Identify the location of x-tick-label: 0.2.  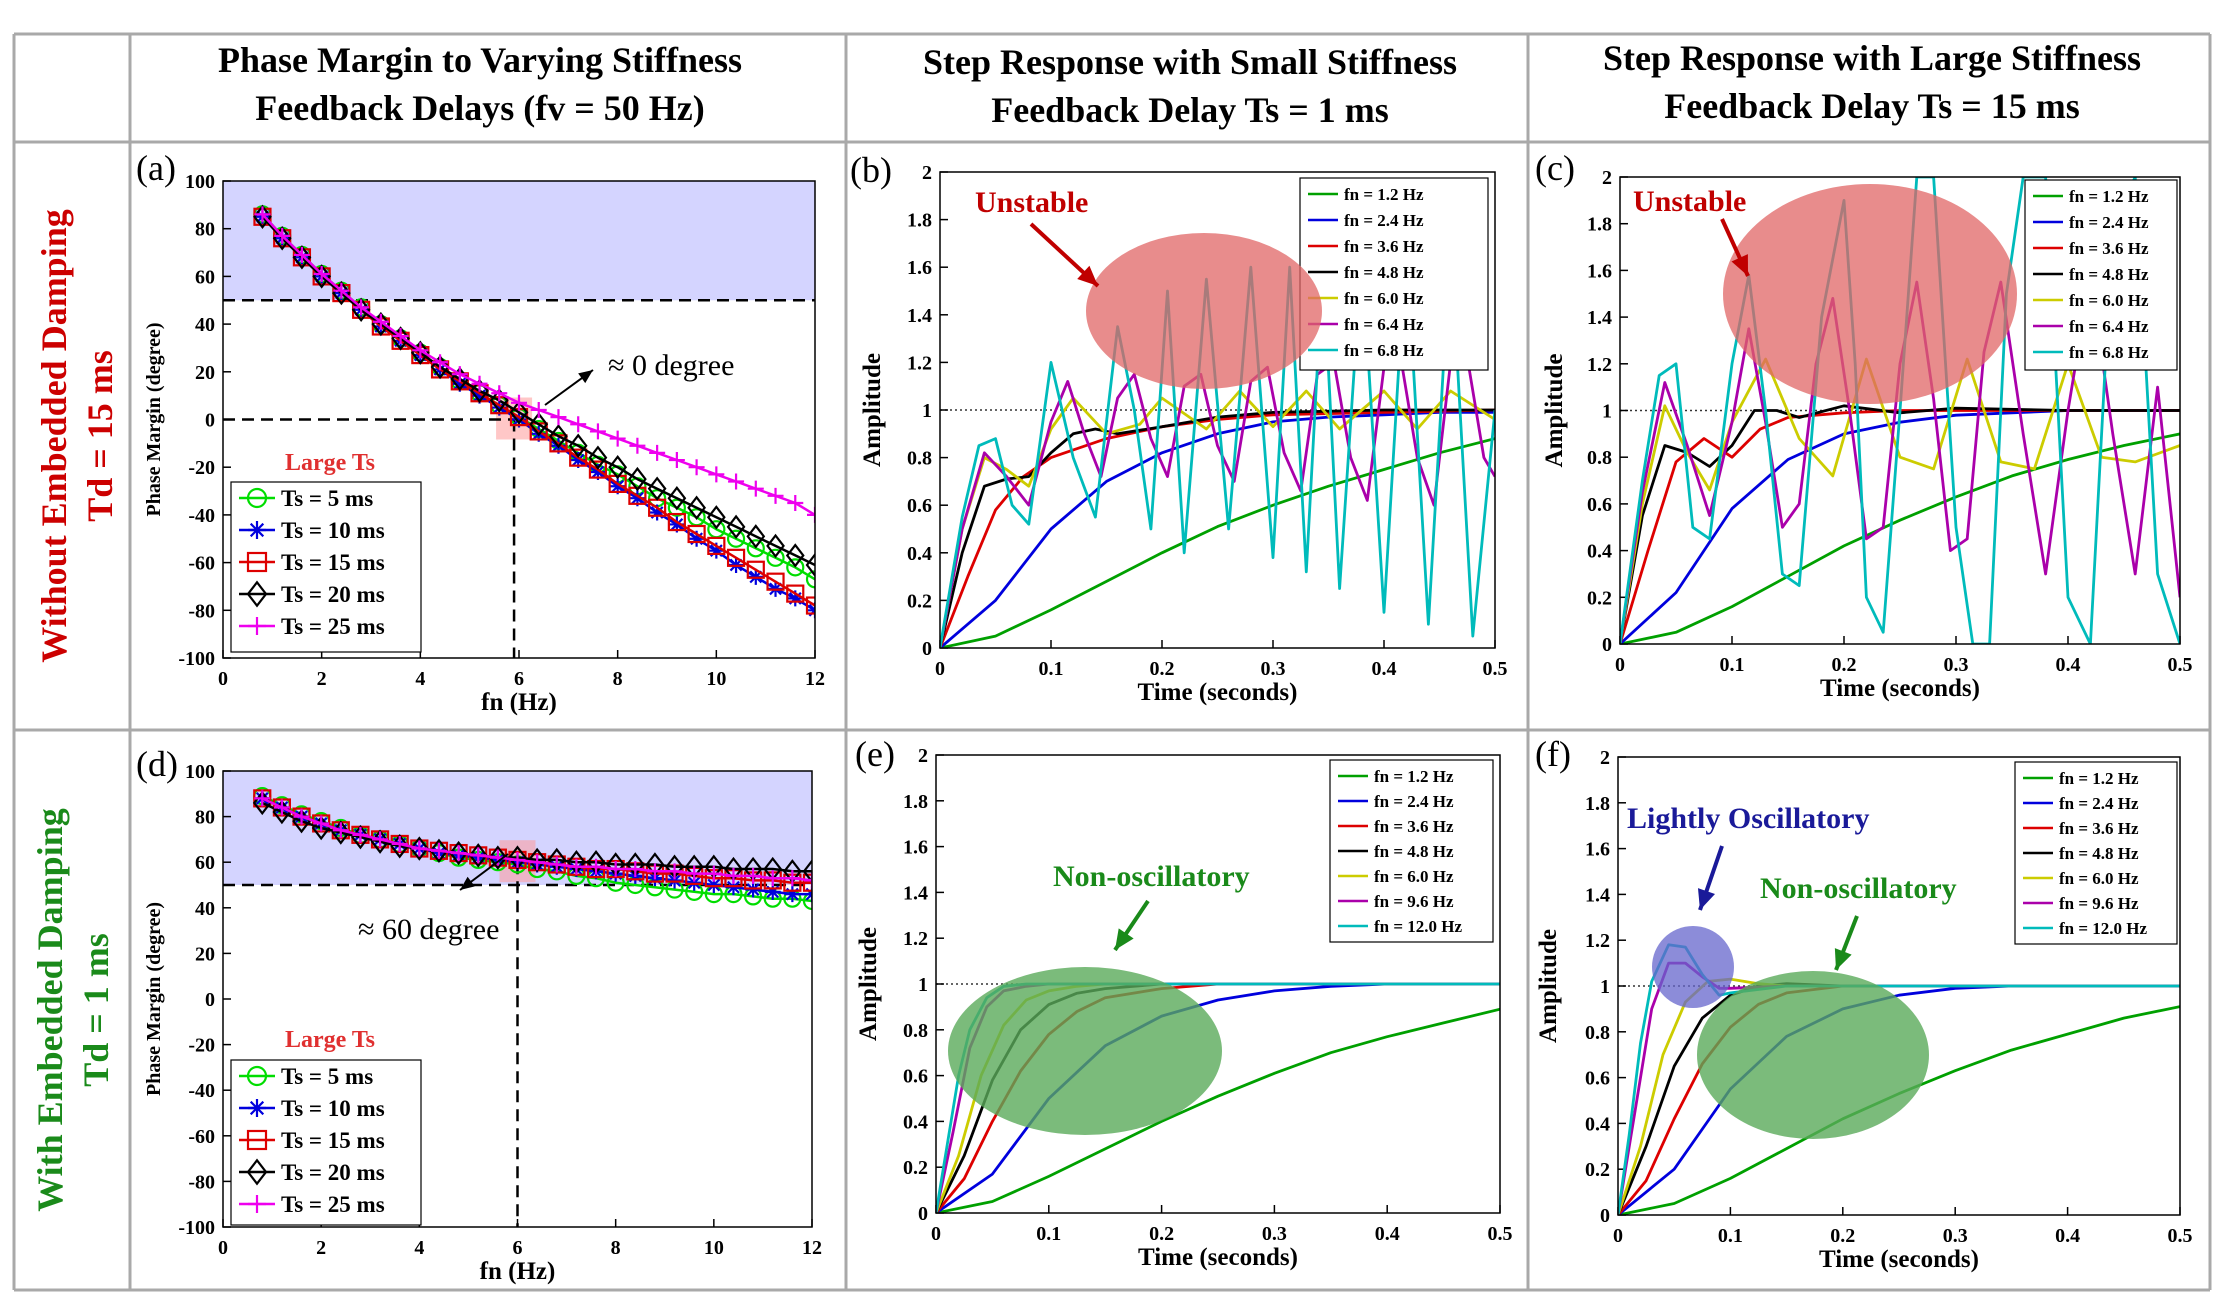
(1842, 1236).